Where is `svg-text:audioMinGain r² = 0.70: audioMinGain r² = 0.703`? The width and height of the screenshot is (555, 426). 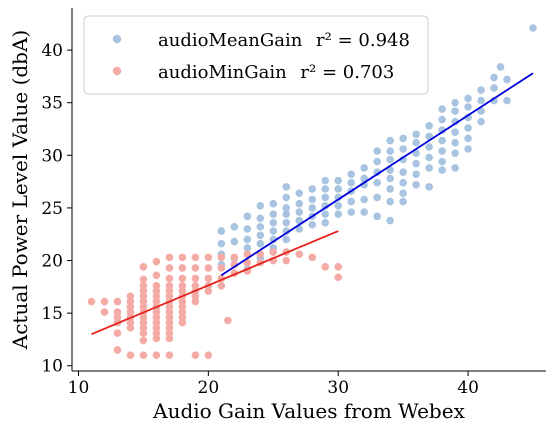 svg-text:audioMinGain r² = 0.70: audioMinGain r² = 0.703 is located at coordinates (276, 72).